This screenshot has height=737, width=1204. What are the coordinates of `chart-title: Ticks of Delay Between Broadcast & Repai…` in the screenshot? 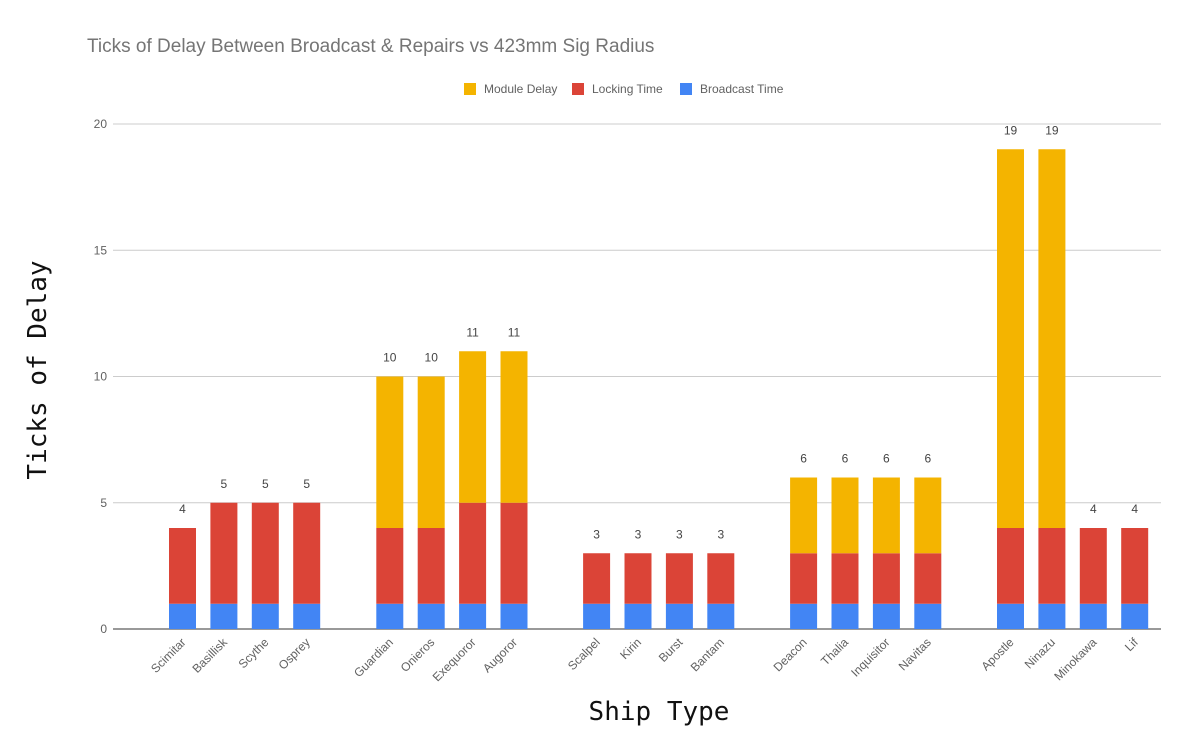 It's located at (371, 46).